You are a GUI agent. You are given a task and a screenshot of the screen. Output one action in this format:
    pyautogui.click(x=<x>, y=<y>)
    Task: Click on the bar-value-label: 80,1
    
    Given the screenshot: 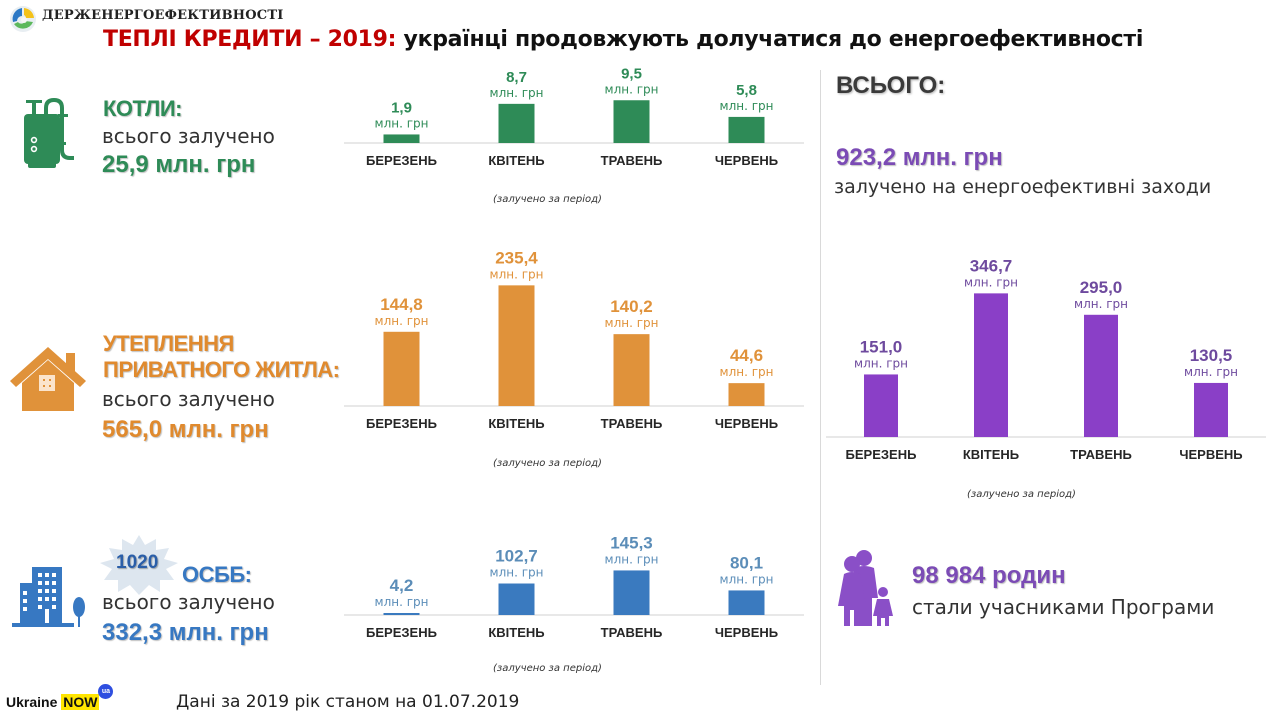 What is the action you would take?
    pyautogui.click(x=746, y=562)
    